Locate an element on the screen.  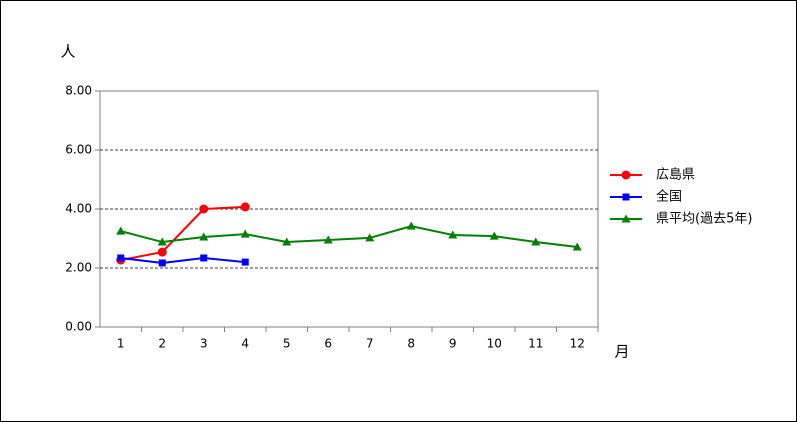
x-tick-label: 2 is located at coordinates (162, 344).